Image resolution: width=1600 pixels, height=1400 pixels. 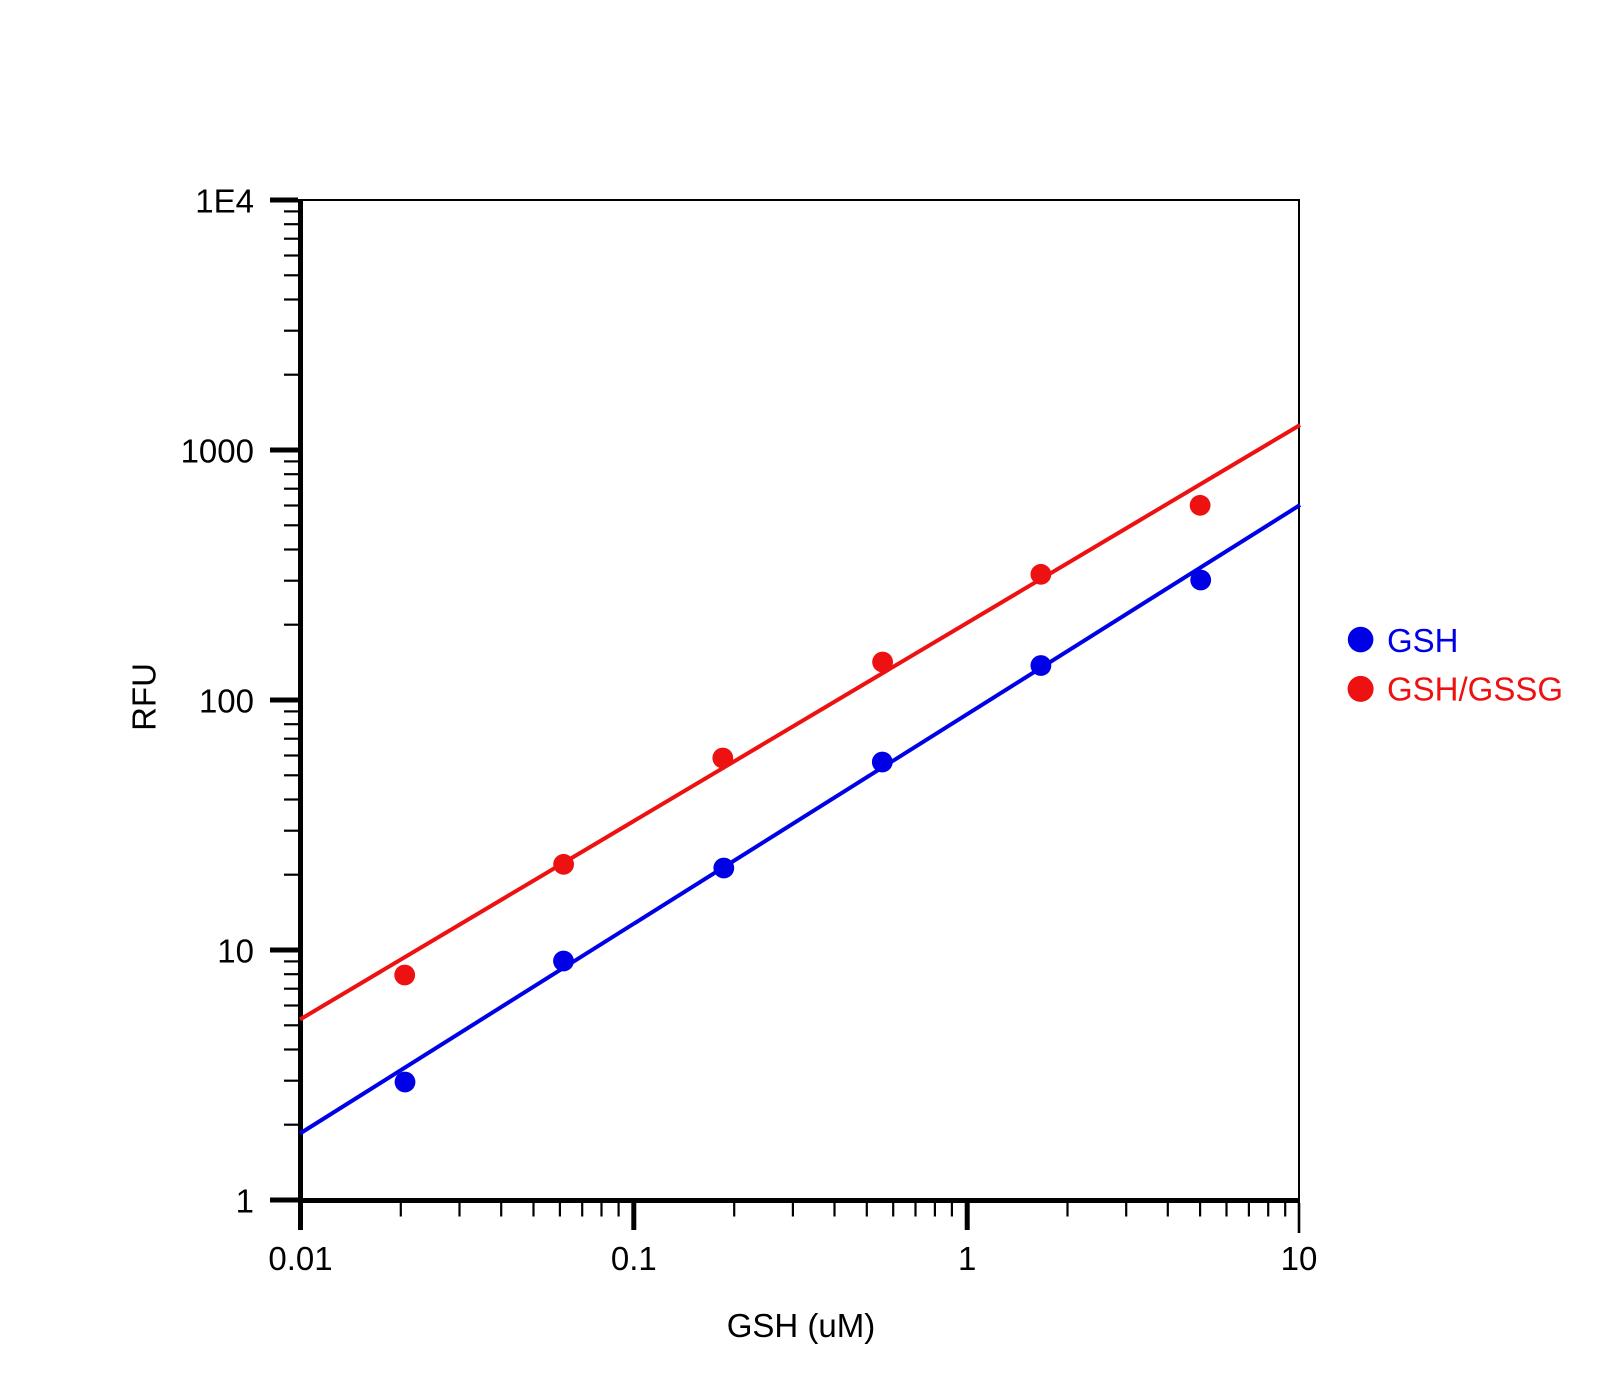 What do you see at coordinates (217, 451) in the screenshot?
I see `svg-text: 1000` at bounding box center [217, 451].